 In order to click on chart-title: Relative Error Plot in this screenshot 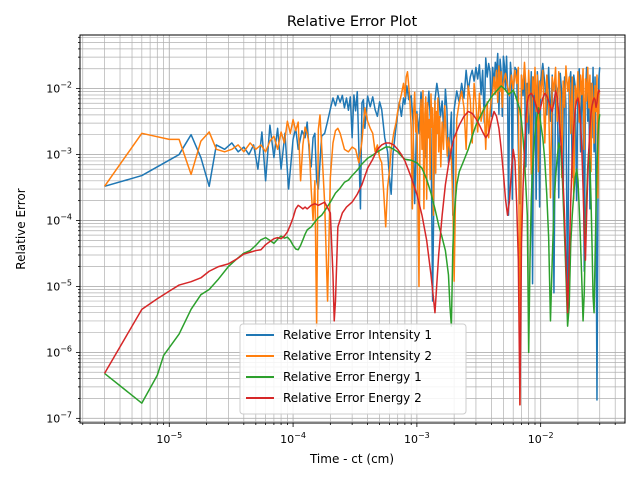, I will do `click(352, 22)`.